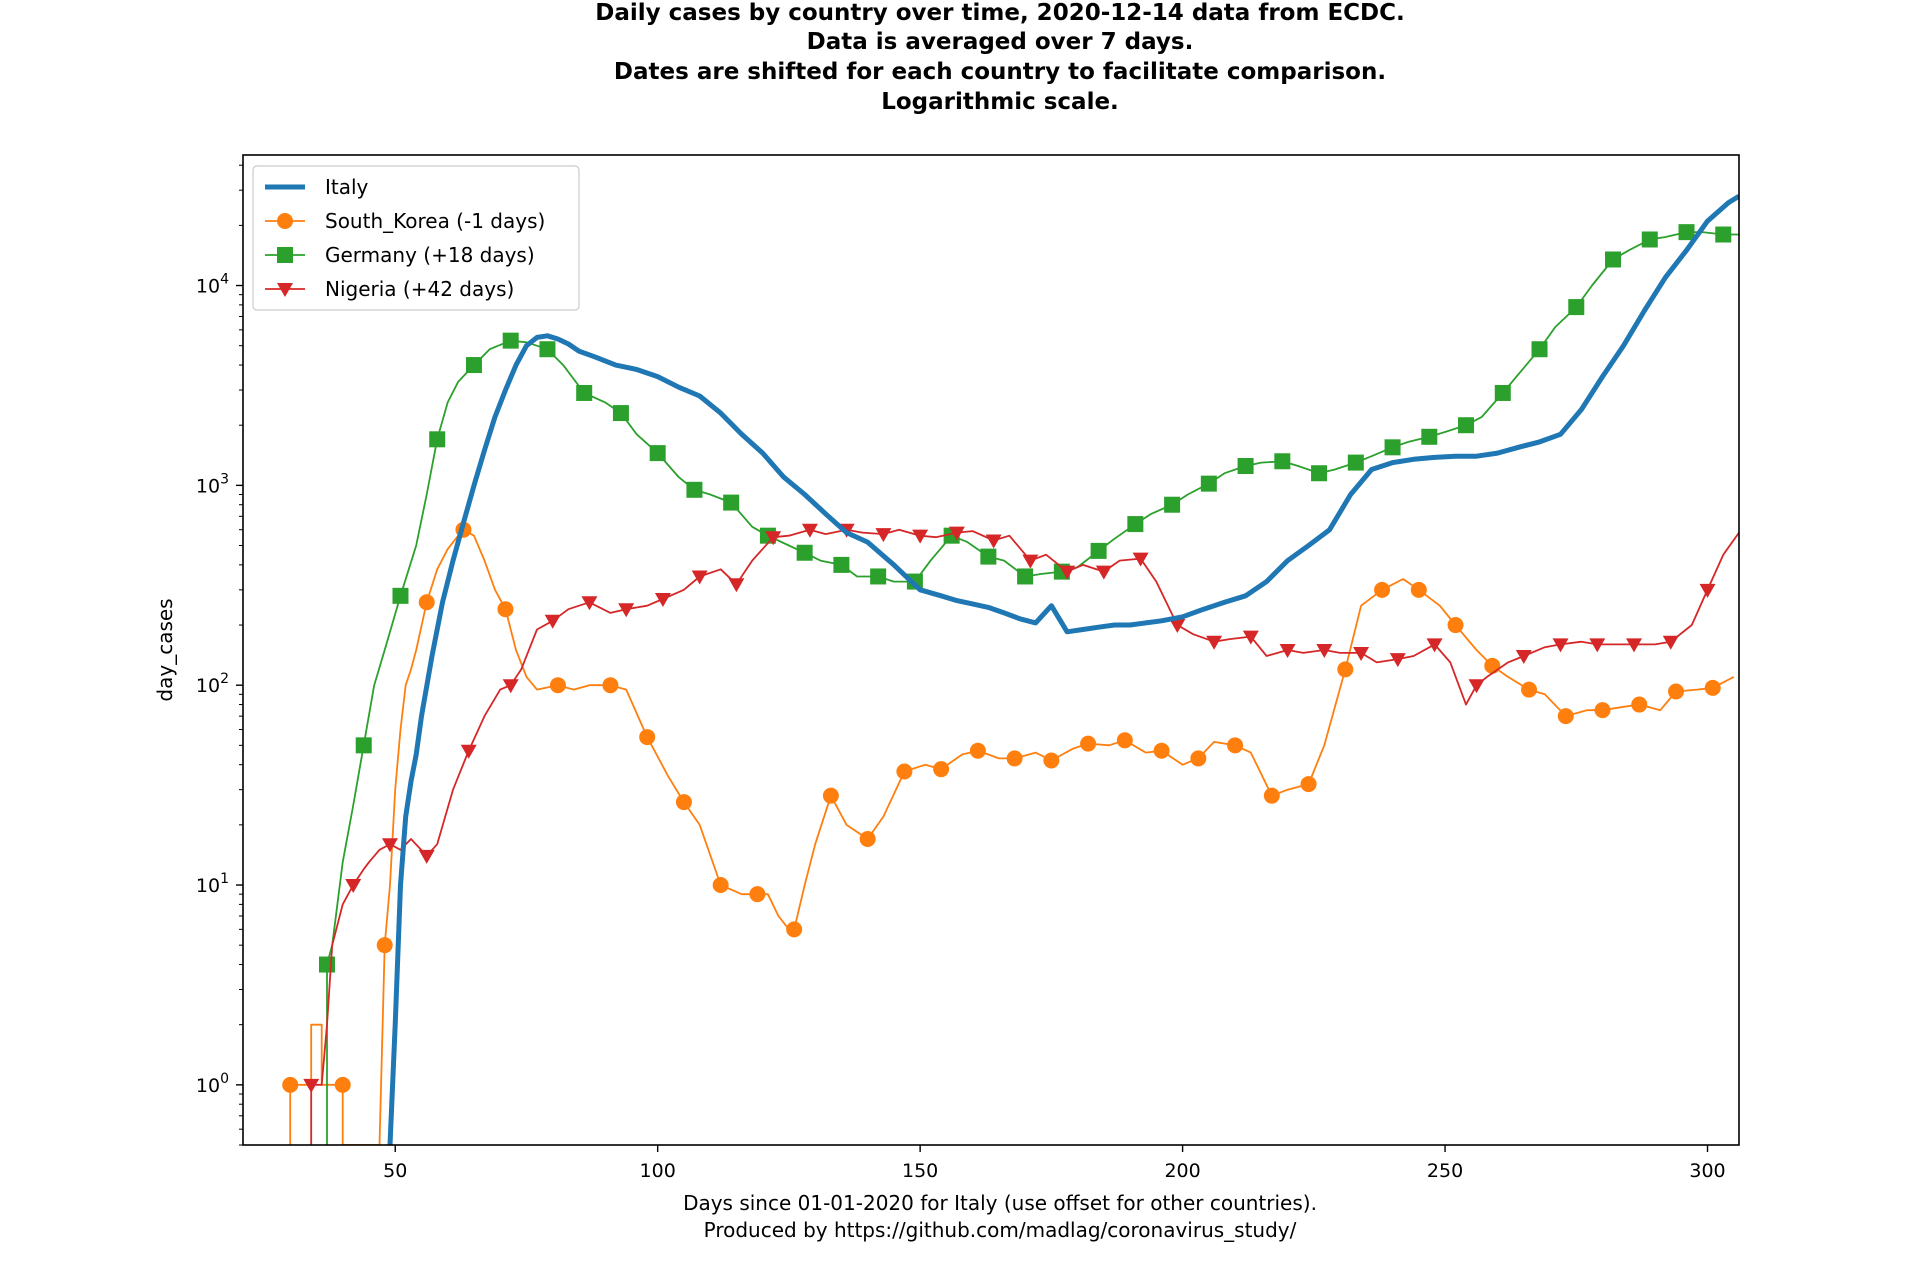  What do you see at coordinates (165, 649) in the screenshot?
I see `y-axis-label: day_cases` at bounding box center [165, 649].